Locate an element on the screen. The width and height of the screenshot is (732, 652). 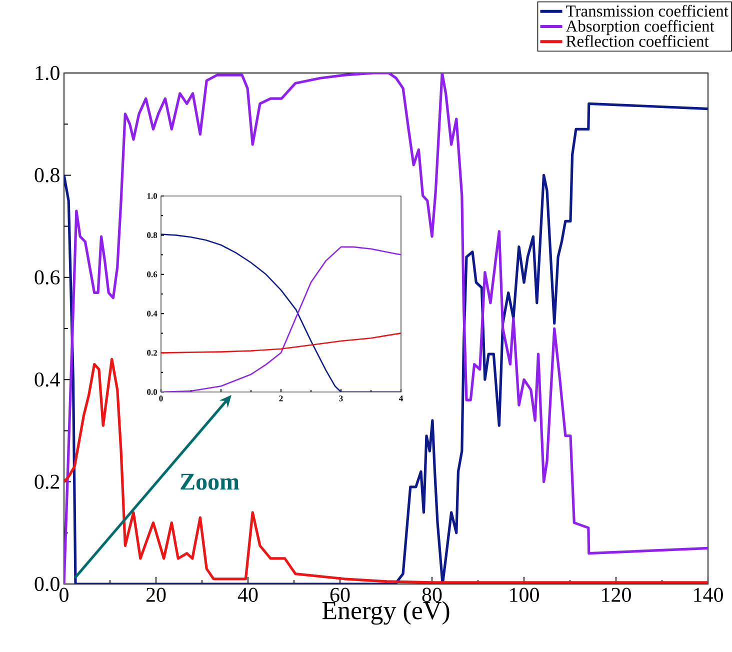
line-series is located at coordinates (281, 343).